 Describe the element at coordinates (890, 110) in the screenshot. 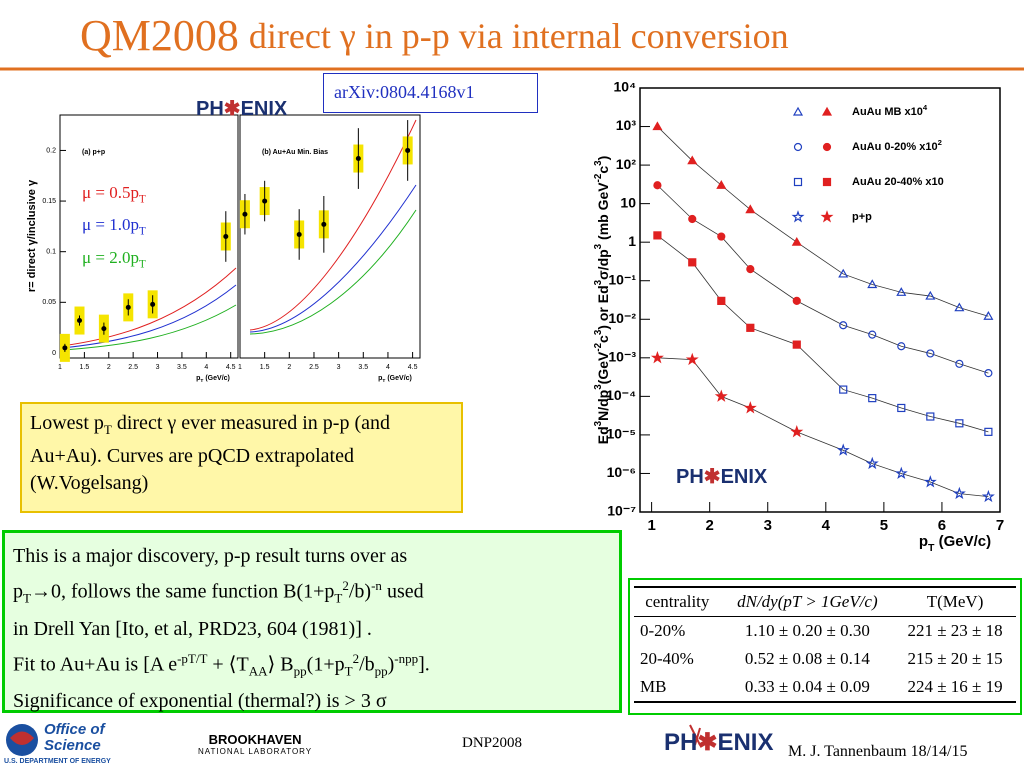

I see `legend-entry: AuAu MB x104` at that location.